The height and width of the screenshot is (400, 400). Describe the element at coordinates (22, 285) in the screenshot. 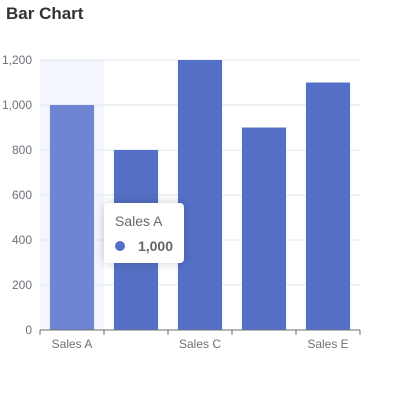

I see `y-tick-label: 200` at that location.